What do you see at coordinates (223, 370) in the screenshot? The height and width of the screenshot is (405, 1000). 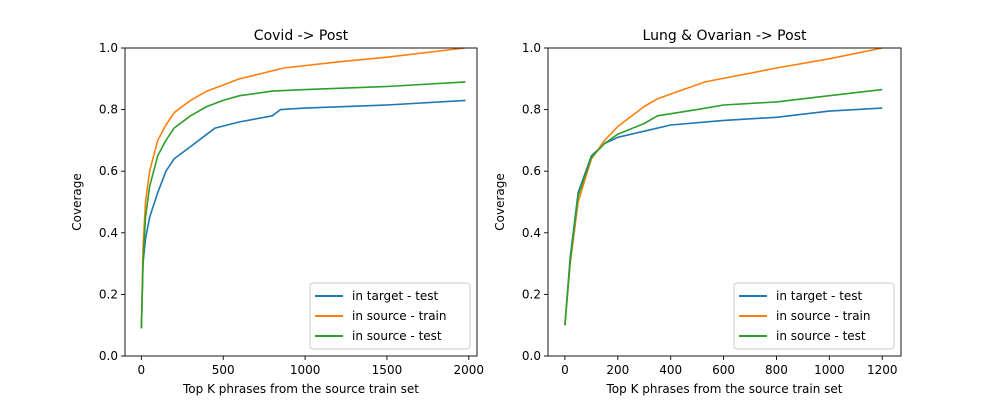 I see `x-tick-label: 500` at bounding box center [223, 370].